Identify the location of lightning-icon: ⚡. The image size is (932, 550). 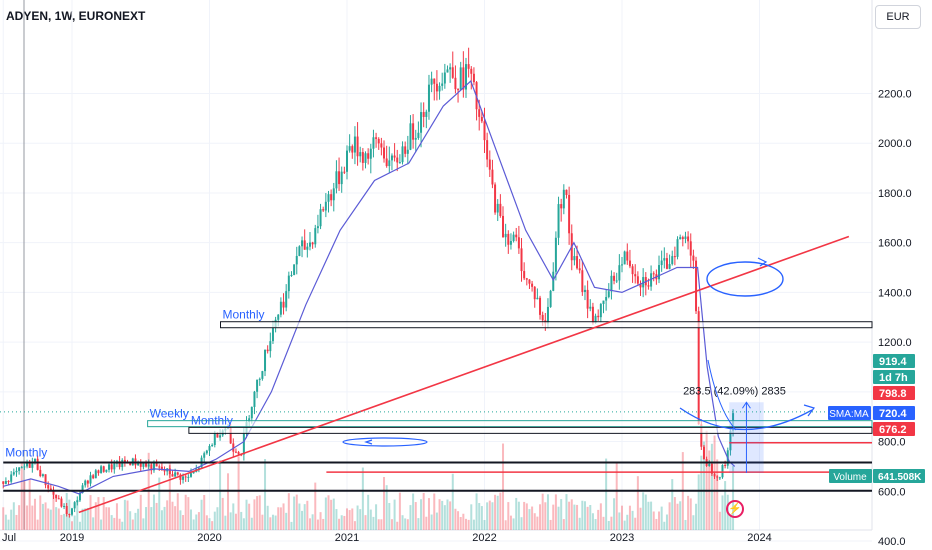
(735, 509).